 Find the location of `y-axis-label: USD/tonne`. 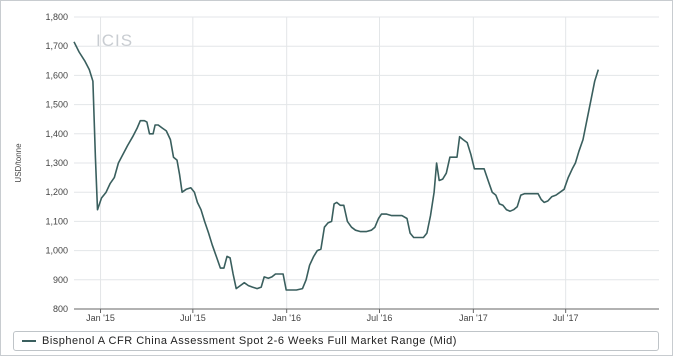

y-axis-label: USD/tonne is located at coordinates (18, 163).